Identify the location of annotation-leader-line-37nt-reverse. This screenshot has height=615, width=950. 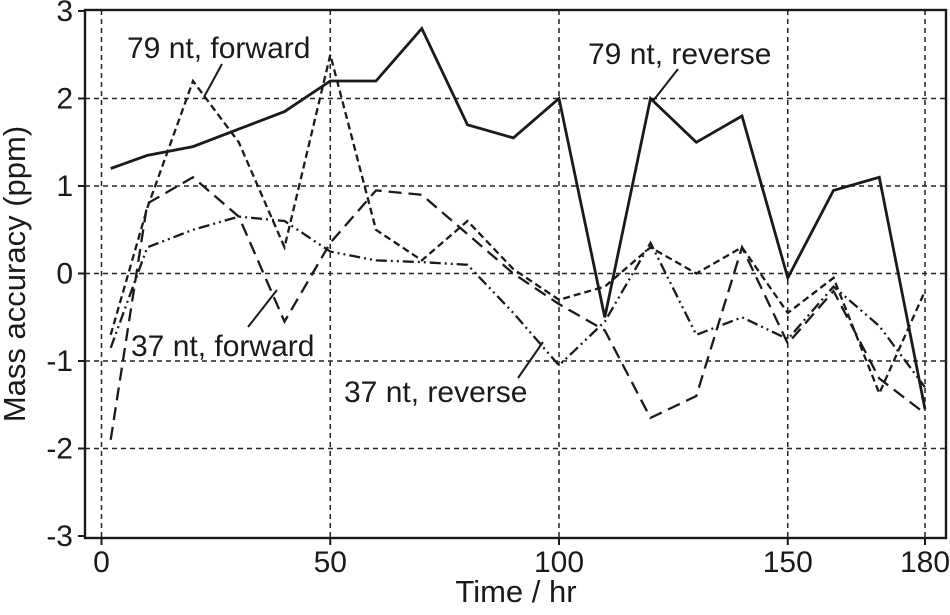
(530, 360).